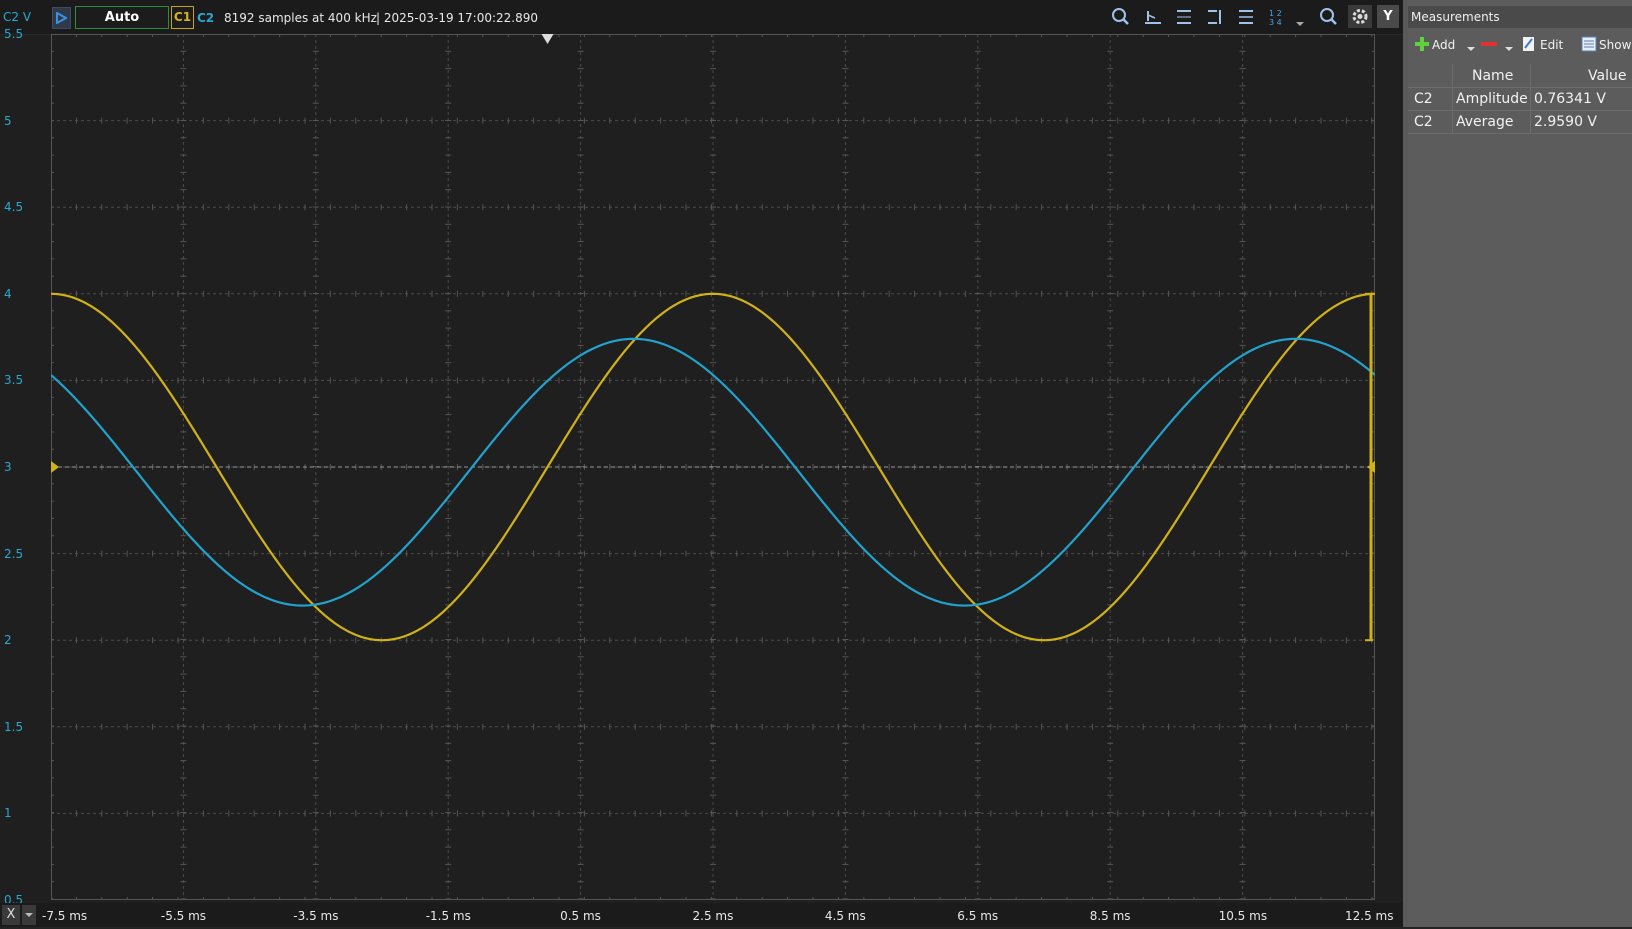 The width and height of the screenshot is (1632, 929). I want to click on add-button: Add, so click(1444, 45).